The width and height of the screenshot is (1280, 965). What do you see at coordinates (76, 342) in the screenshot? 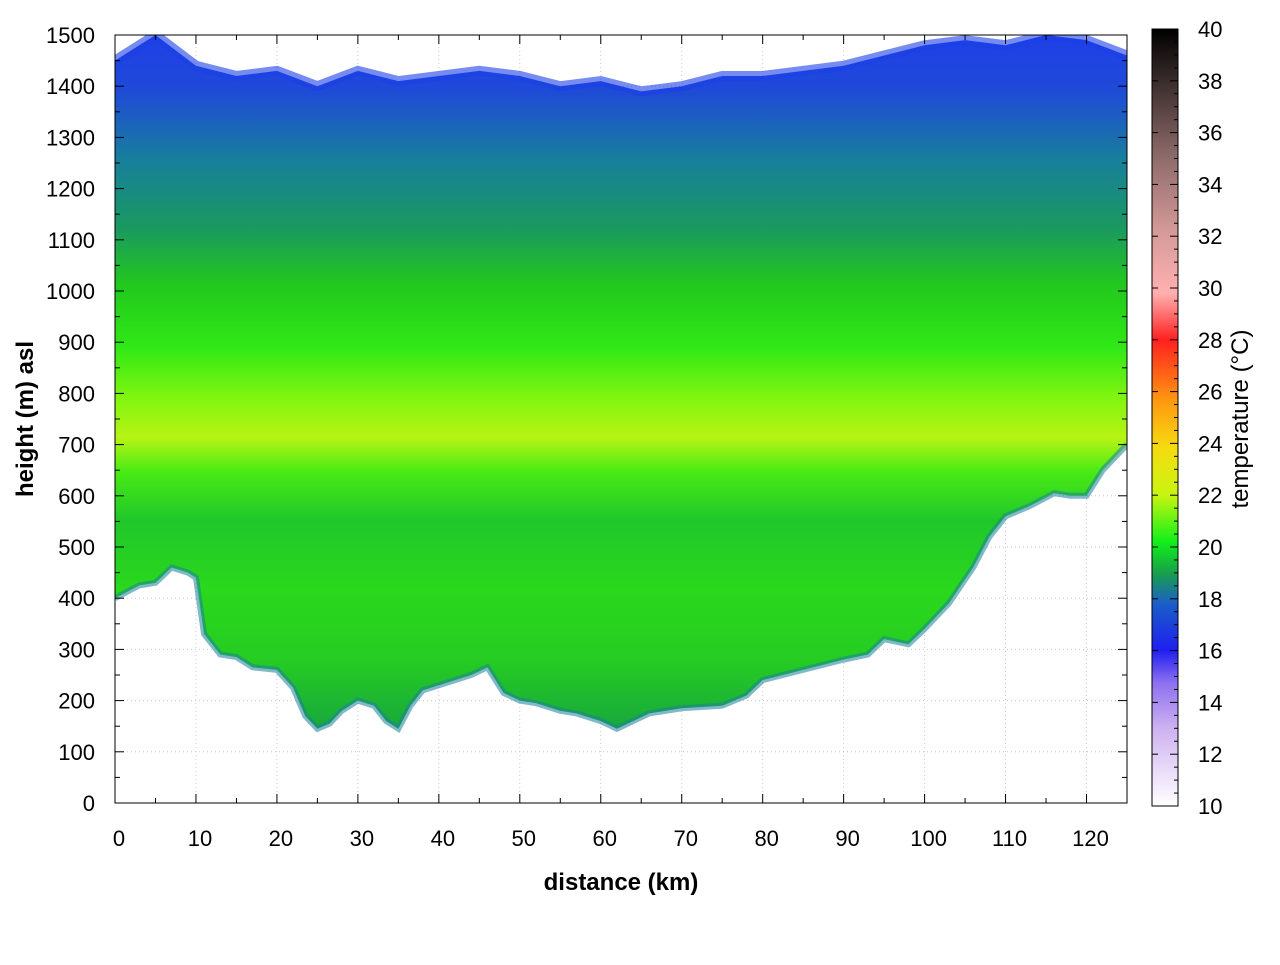
I see `y-tick-label: 900` at bounding box center [76, 342].